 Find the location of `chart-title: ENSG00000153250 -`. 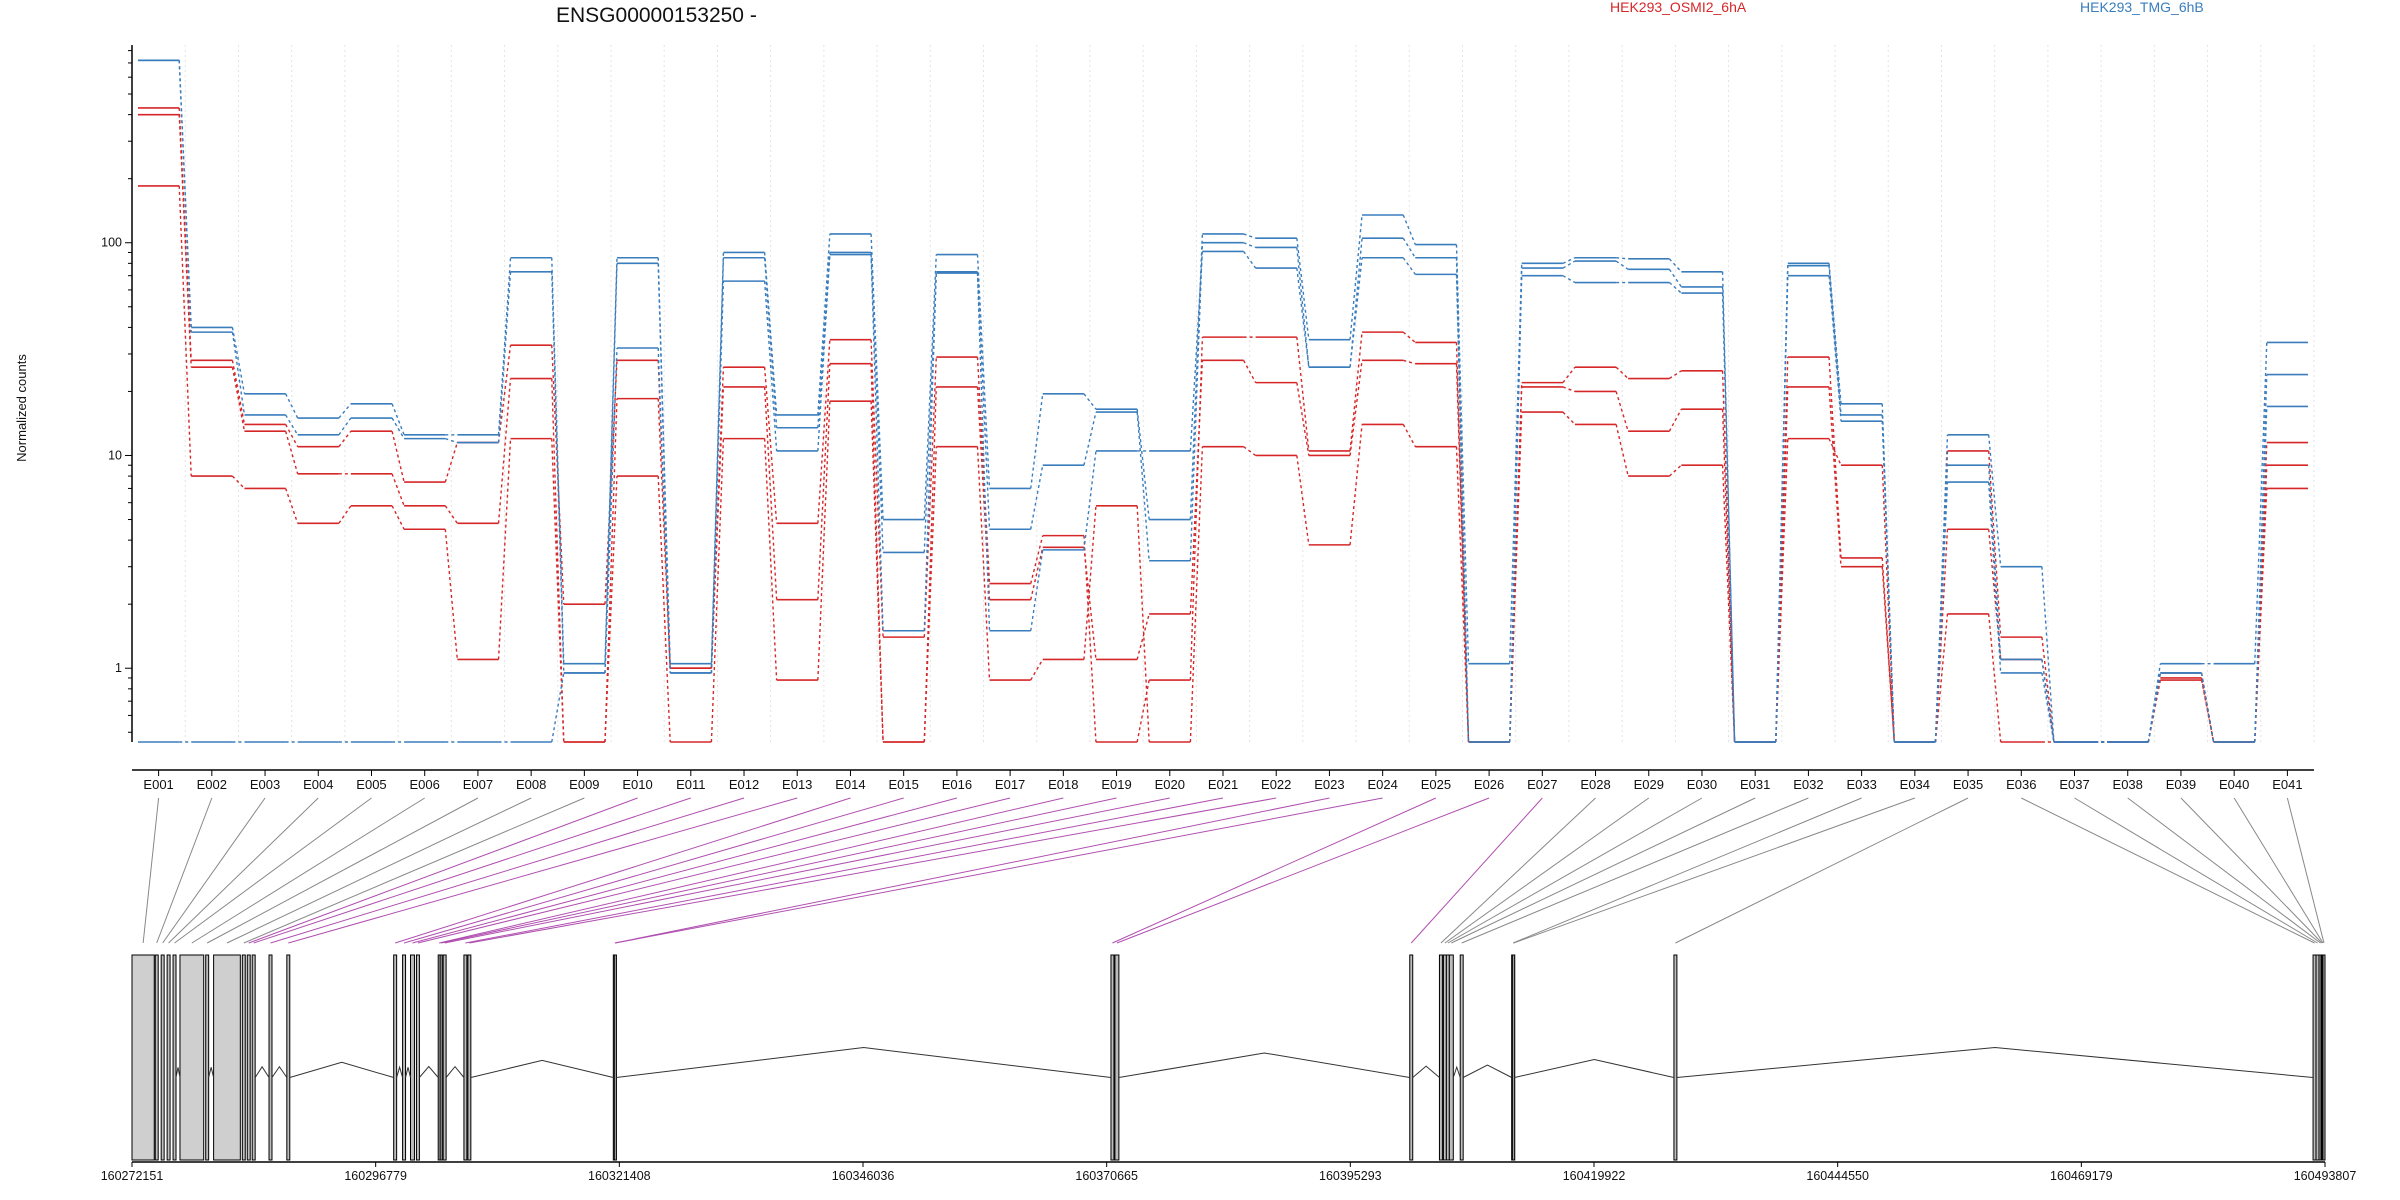

chart-title: ENSG00000153250 - is located at coordinates (656, 15).